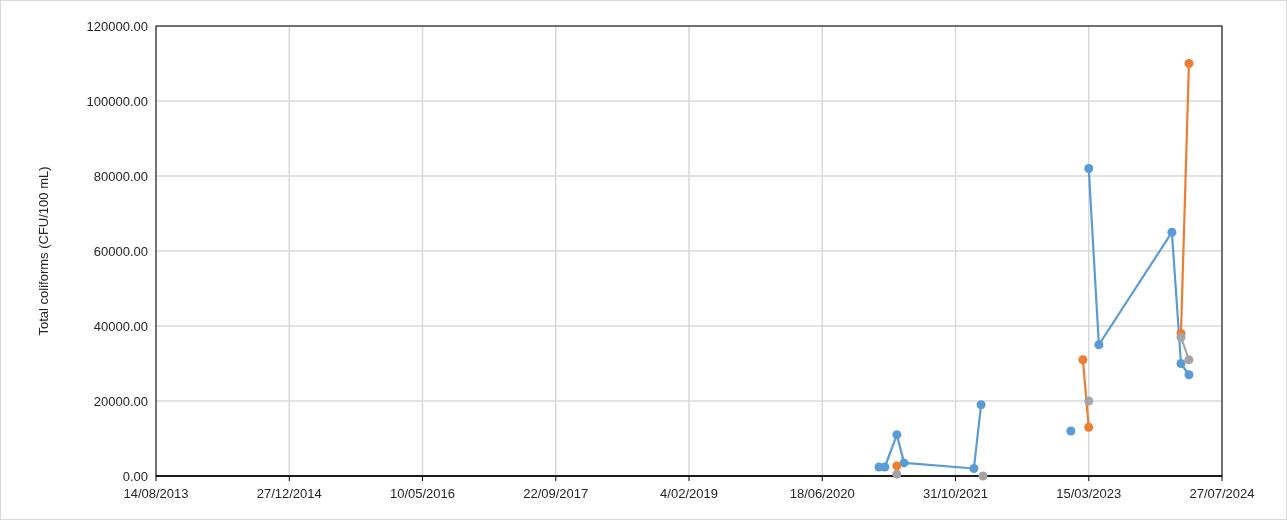 The width and height of the screenshot is (1287, 520). What do you see at coordinates (955, 493) in the screenshot?
I see `x-tick-label: 31/10/2021` at bounding box center [955, 493].